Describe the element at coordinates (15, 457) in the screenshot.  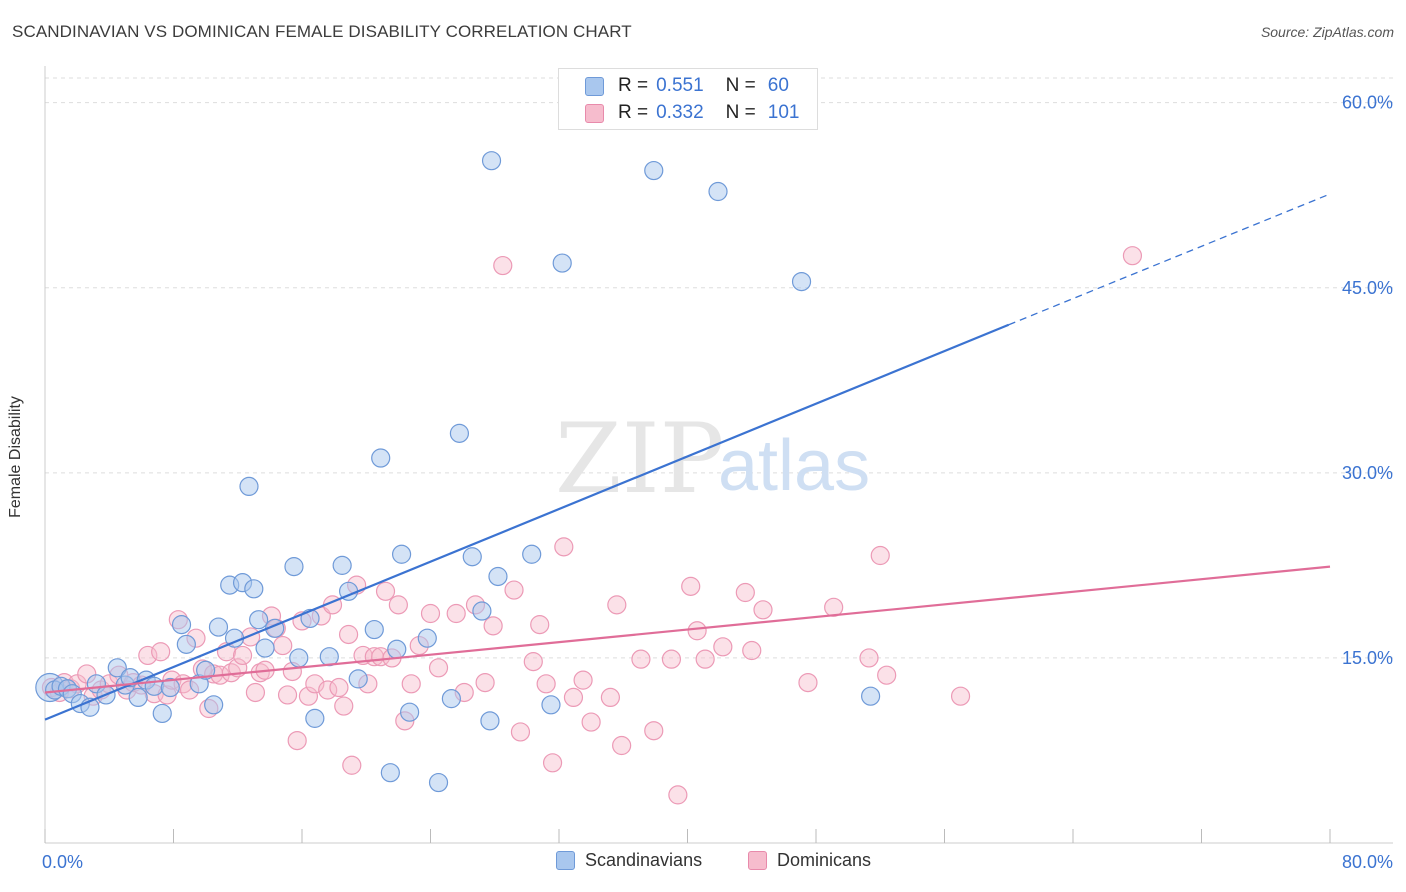
I see `y-axis-label: Female Disability` at that location.